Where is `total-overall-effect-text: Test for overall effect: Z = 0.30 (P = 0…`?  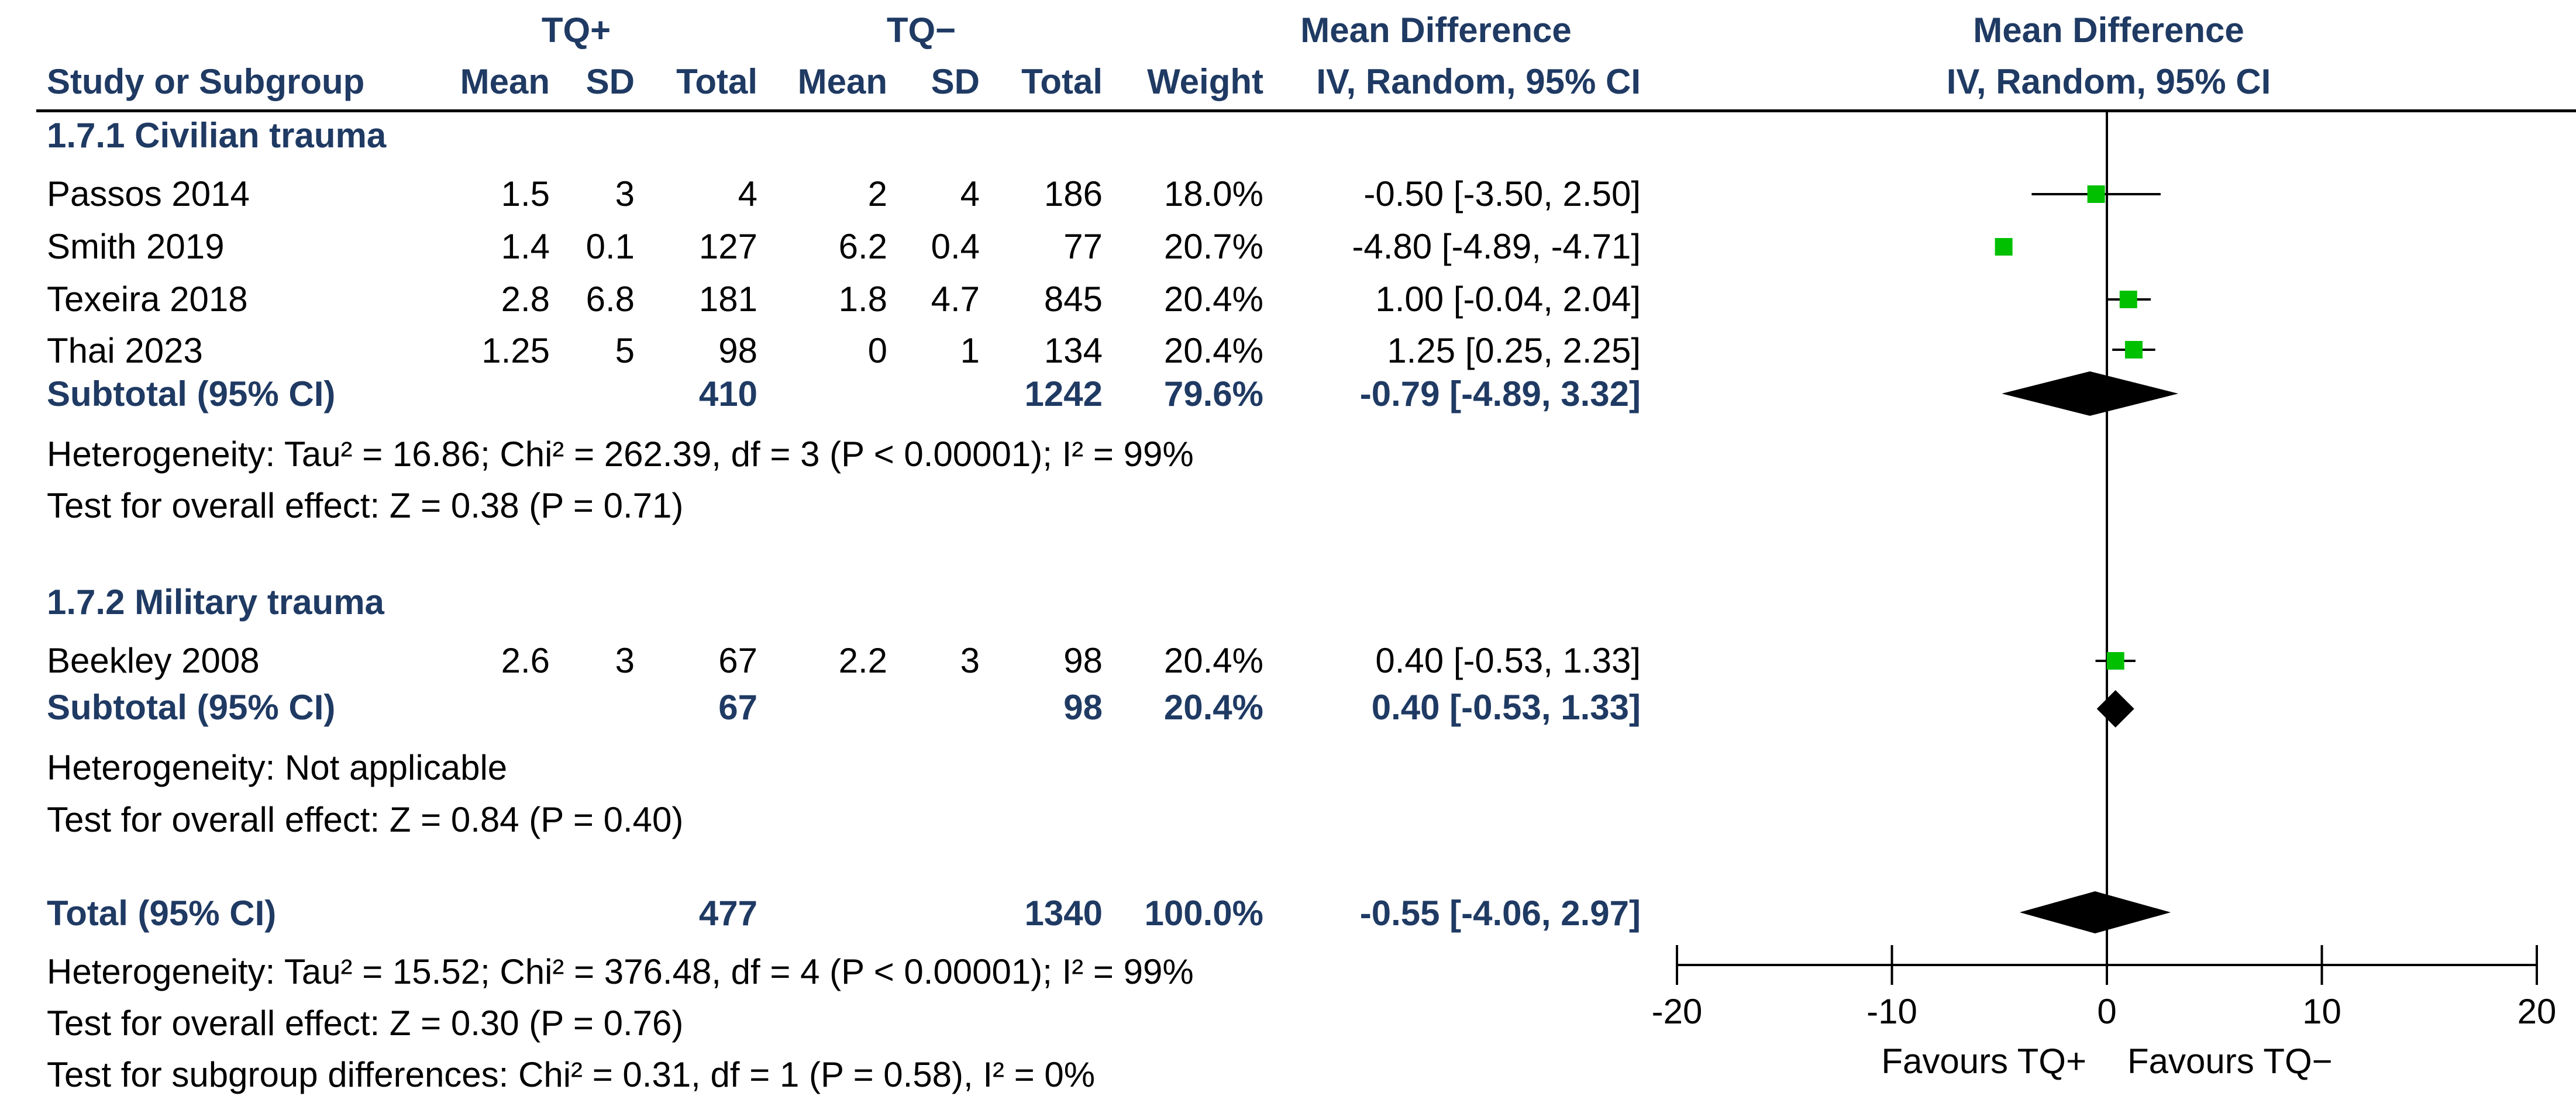
total-overall-effect-text: Test for overall effect: Z = 0.30 (P = 0… is located at coordinates (365, 1023).